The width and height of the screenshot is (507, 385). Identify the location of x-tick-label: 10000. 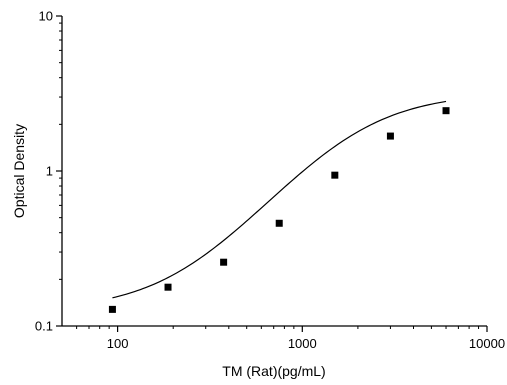
(487, 343).